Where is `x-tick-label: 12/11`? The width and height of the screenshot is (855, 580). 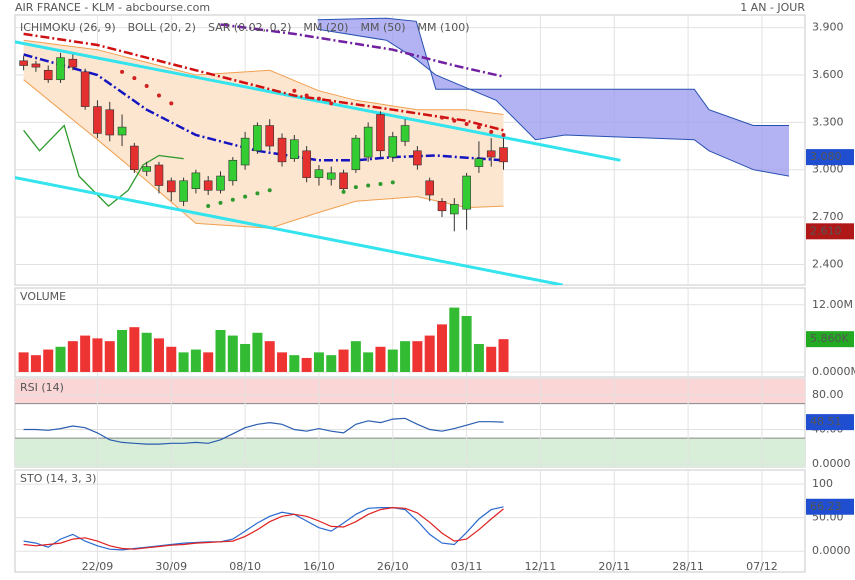
x-tick-label: 12/11 is located at coordinates (541, 566).